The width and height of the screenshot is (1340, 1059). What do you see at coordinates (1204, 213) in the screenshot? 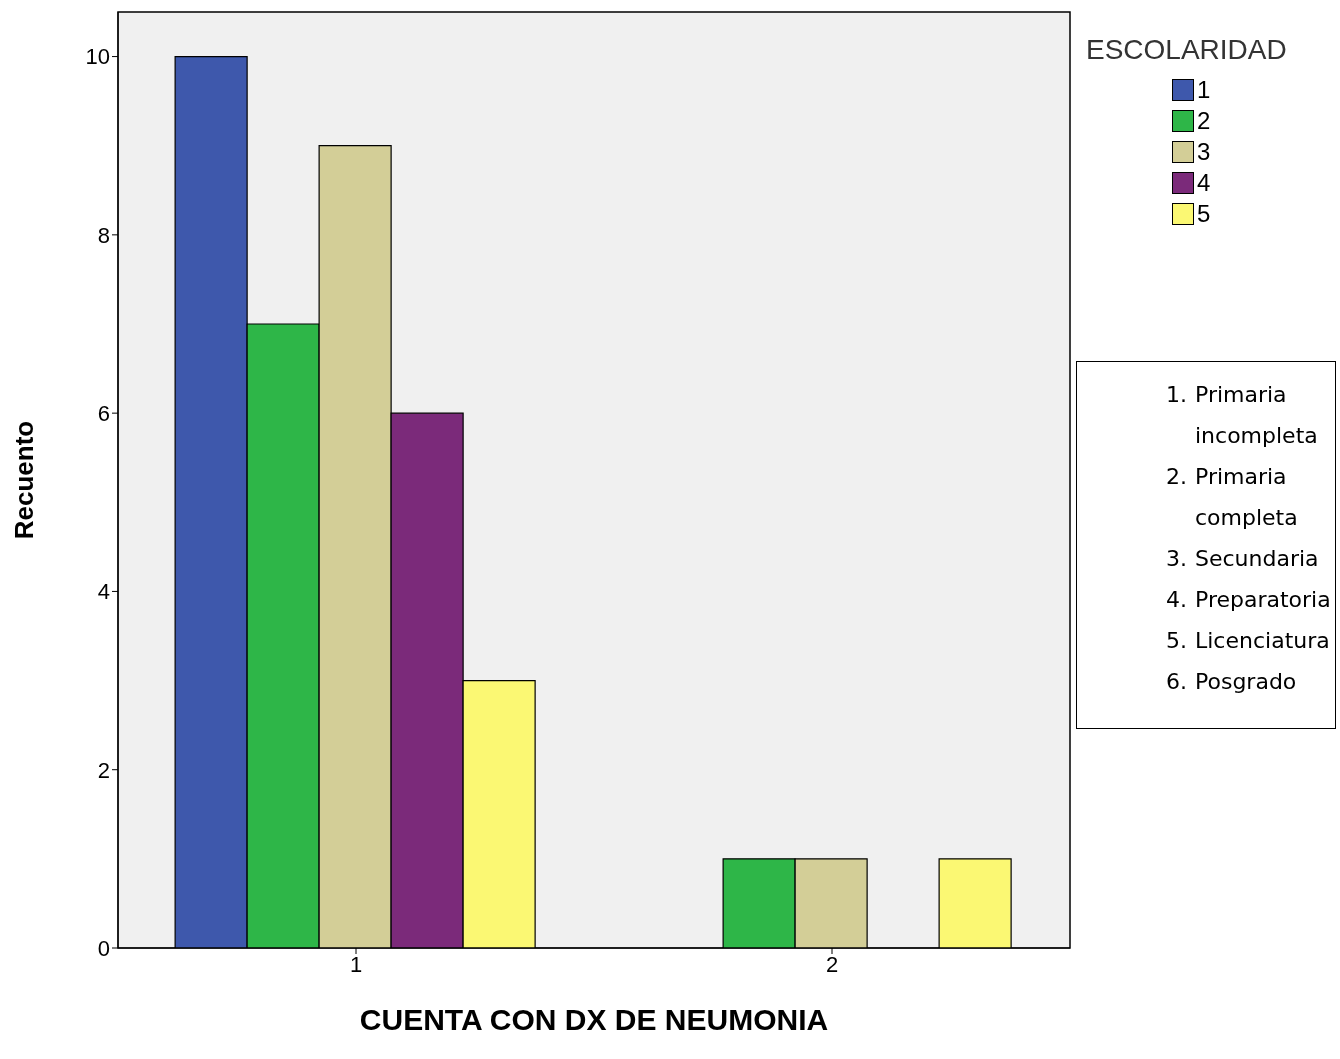
I see `legend-label: 5` at bounding box center [1204, 213].